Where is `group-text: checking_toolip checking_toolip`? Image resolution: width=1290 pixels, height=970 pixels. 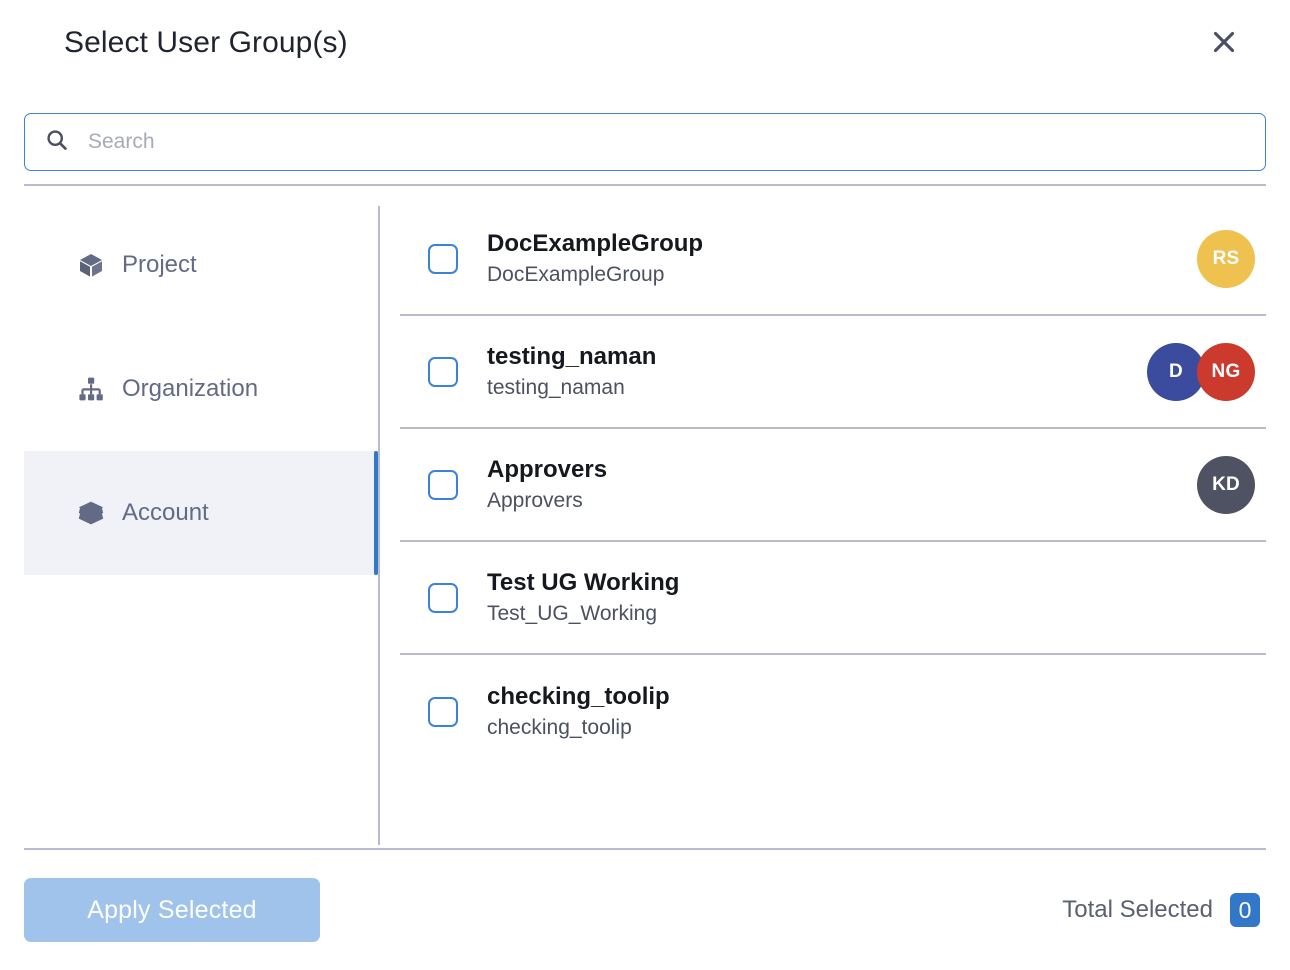
group-text: checking_toolip checking_toolip is located at coordinates (871, 711).